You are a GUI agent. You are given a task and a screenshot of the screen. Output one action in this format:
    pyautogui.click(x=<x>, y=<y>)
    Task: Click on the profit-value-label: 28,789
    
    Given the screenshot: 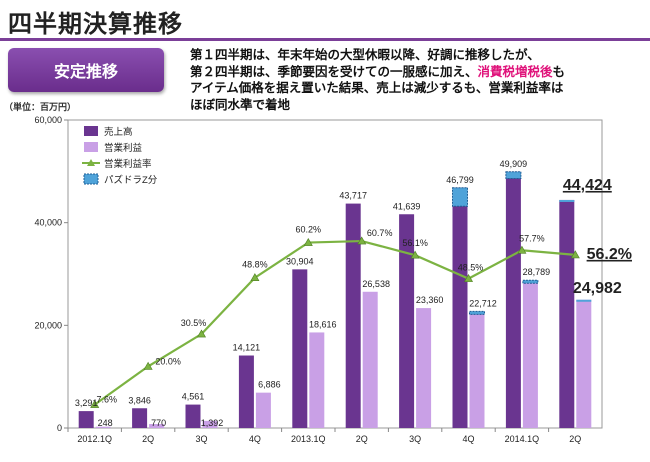 What is the action you would take?
    pyautogui.click(x=537, y=272)
    